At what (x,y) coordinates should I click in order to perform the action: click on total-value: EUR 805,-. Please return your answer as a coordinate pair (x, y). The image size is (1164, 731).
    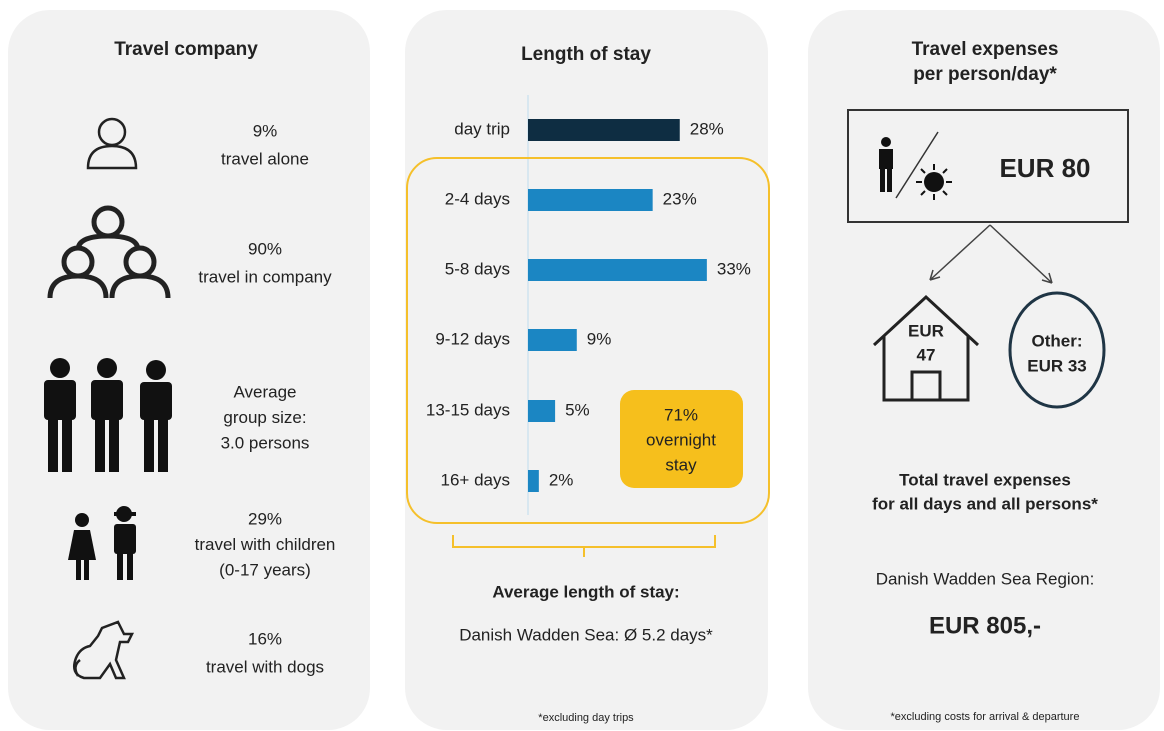
    Looking at the image, I should click on (985, 625).